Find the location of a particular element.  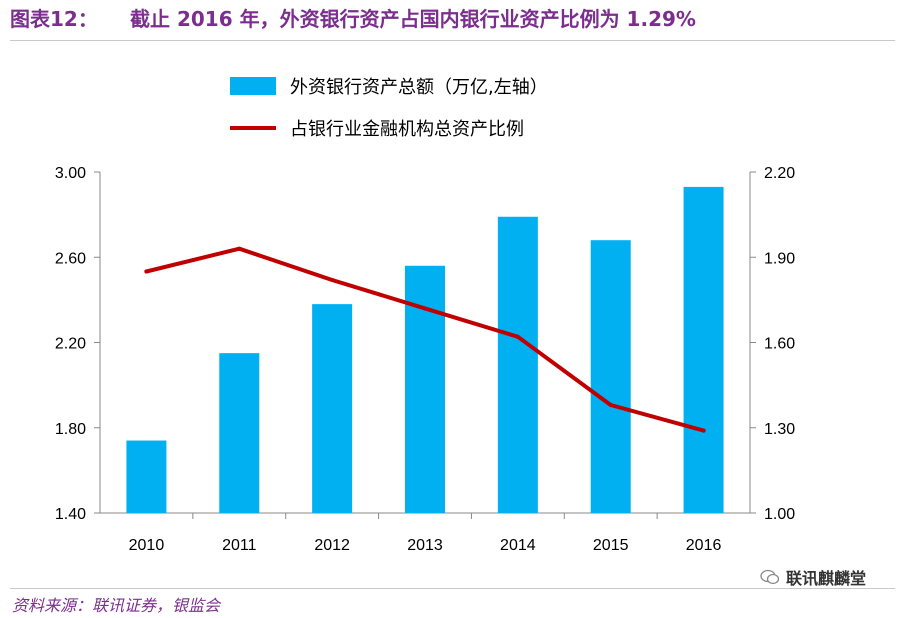

legend-bar-swatch is located at coordinates (253, 86).